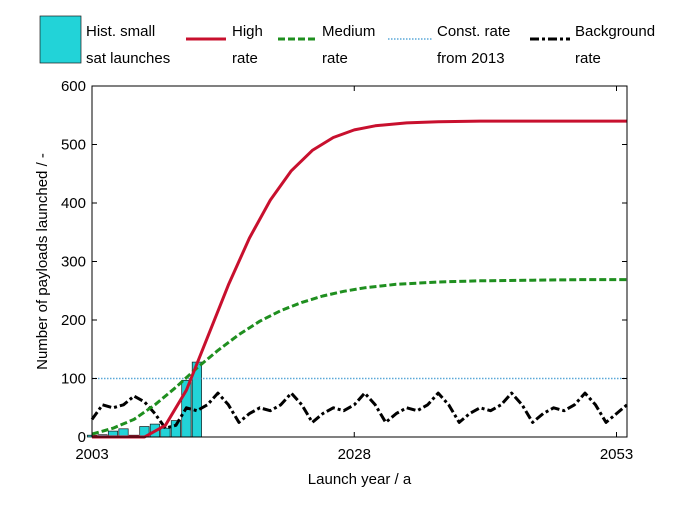  What do you see at coordinates (359, 410) in the screenshot?
I see `series-line-background` at bounding box center [359, 410].